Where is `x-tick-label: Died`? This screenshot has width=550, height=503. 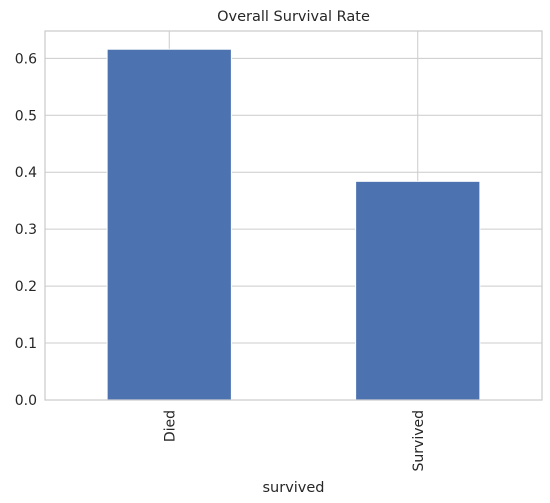
x-tick-label: Died is located at coordinates (170, 426).